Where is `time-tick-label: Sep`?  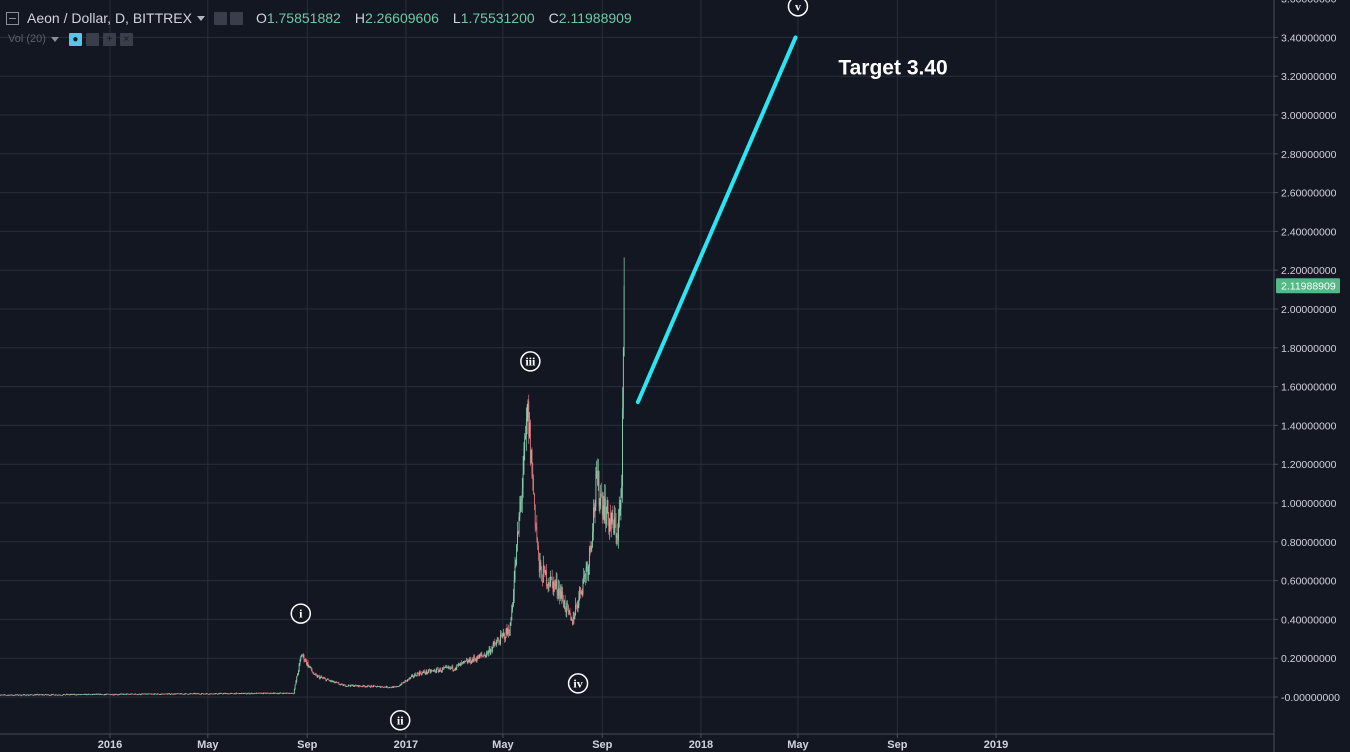 time-tick-label: Sep is located at coordinates (602, 745).